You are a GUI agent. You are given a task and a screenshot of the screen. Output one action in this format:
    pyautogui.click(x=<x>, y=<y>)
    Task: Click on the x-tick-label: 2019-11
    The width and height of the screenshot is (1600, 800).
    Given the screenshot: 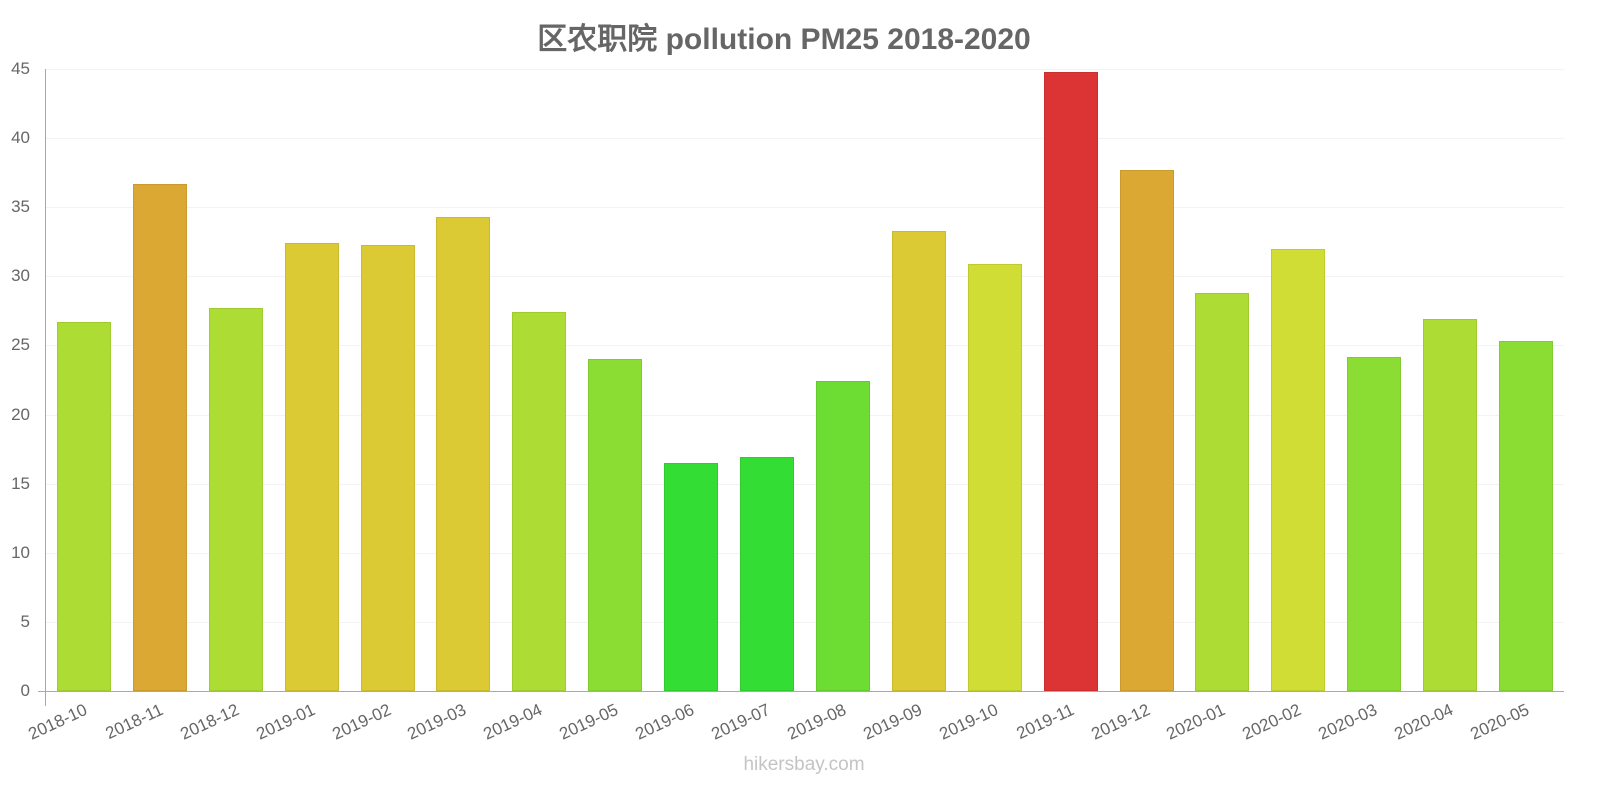 What is the action you would take?
    pyautogui.click(x=1045, y=722)
    